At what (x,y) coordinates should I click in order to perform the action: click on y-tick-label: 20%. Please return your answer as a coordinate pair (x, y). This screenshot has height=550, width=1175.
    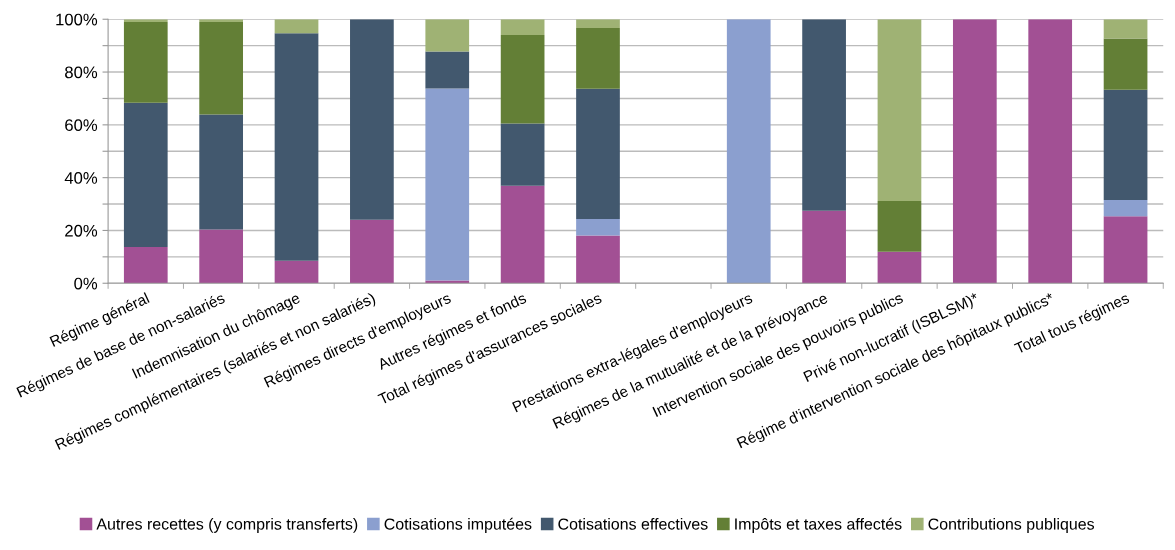
    Looking at the image, I should click on (81, 230).